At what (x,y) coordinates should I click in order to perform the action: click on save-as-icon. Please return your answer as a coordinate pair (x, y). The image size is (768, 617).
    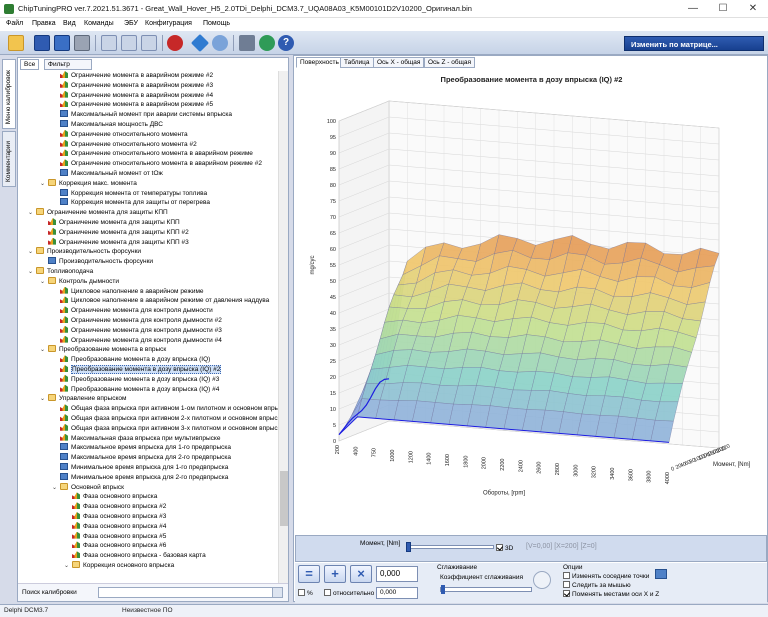
    Looking at the image, I should click on (62, 43).